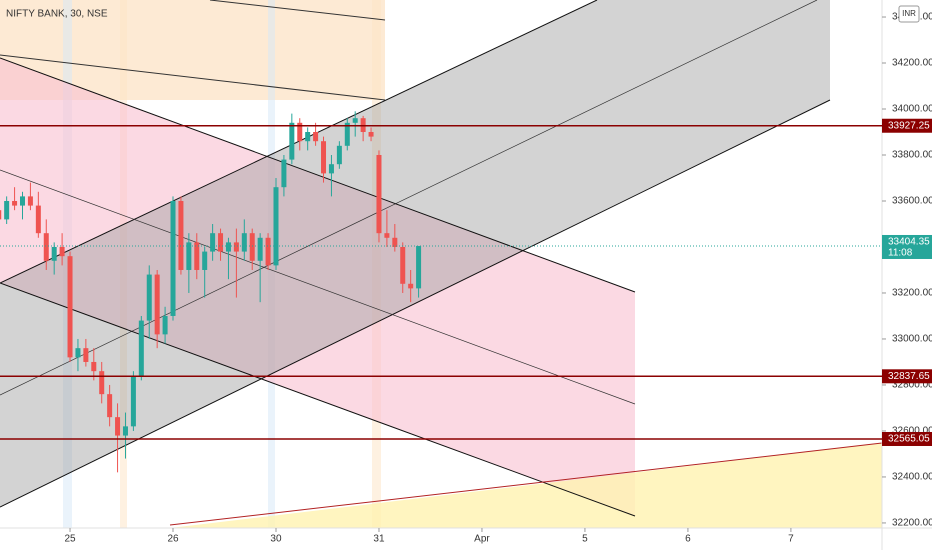  What do you see at coordinates (173, 539) in the screenshot?
I see `x-tick-label: 26` at bounding box center [173, 539].